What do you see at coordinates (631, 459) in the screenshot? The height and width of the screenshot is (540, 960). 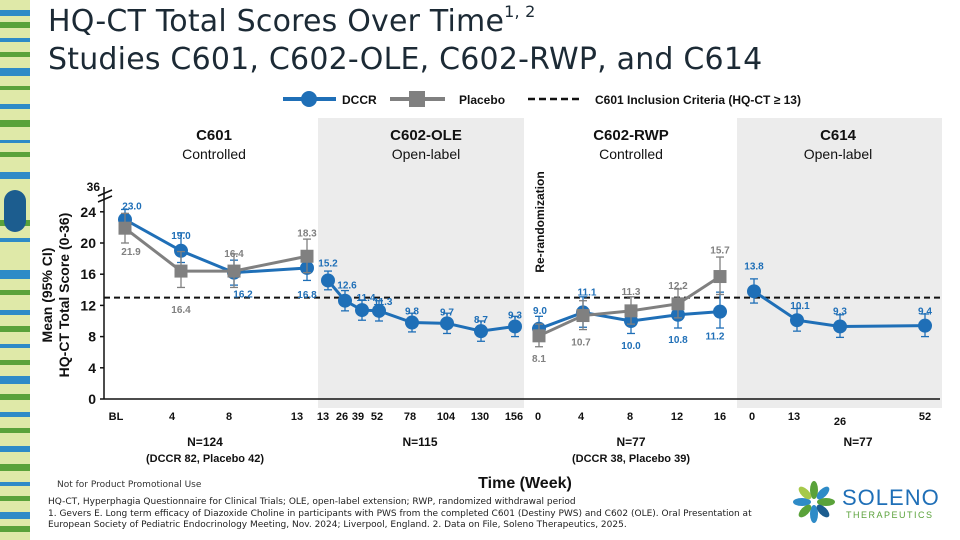 I see `n-detail-c602-rwp: (DCCR 38, Placebo 39)` at bounding box center [631, 459].